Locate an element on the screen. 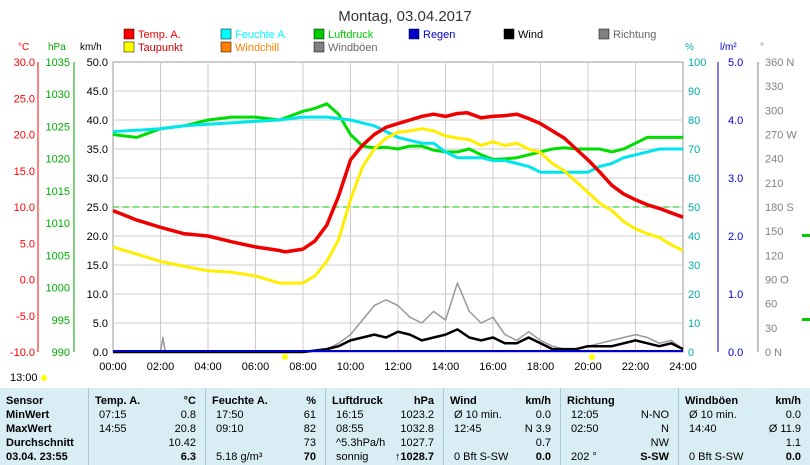  humidity-axis-tick: 60 is located at coordinates (694, 179).